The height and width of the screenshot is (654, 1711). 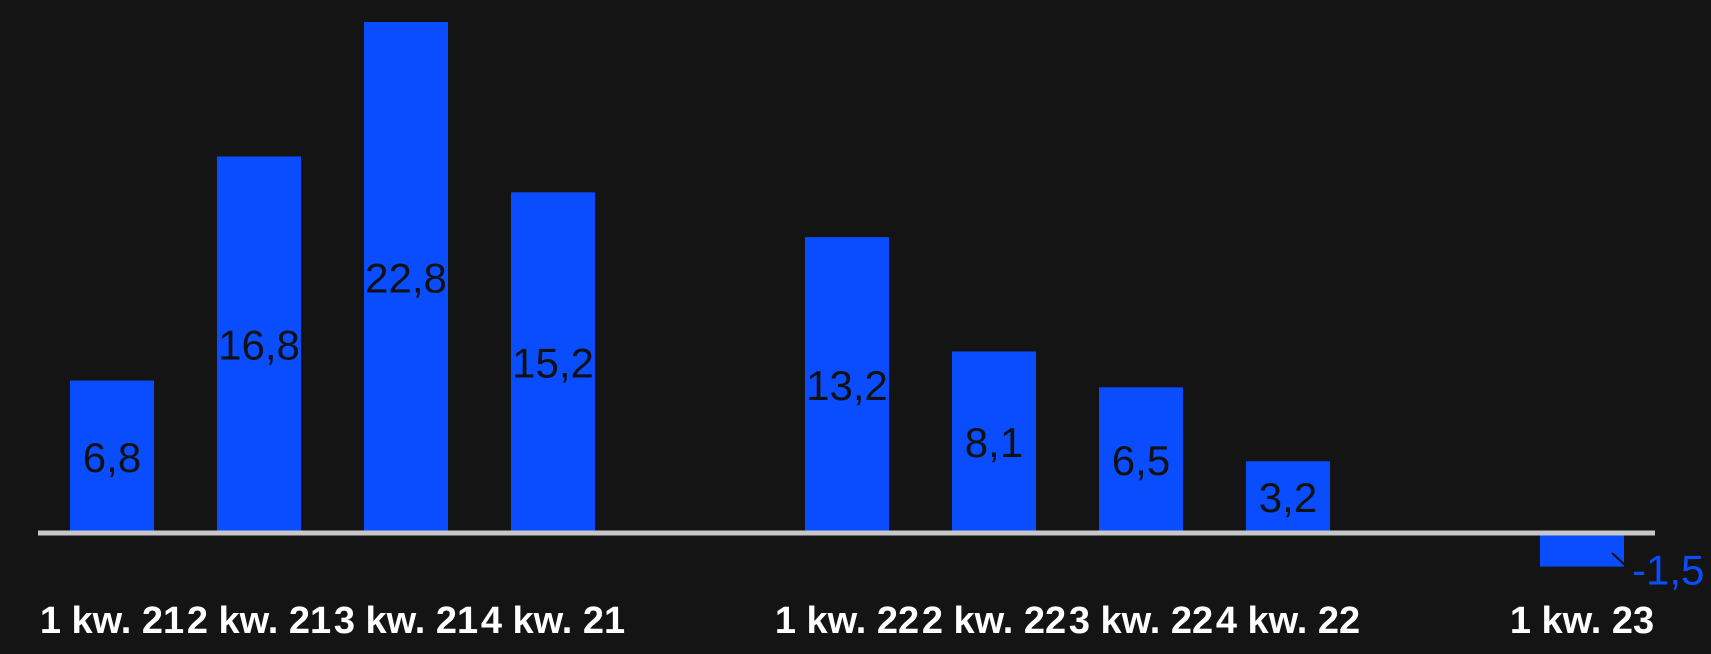 What do you see at coordinates (259, 345) in the screenshot?
I see `bar-value-label: 16,8` at bounding box center [259, 345].